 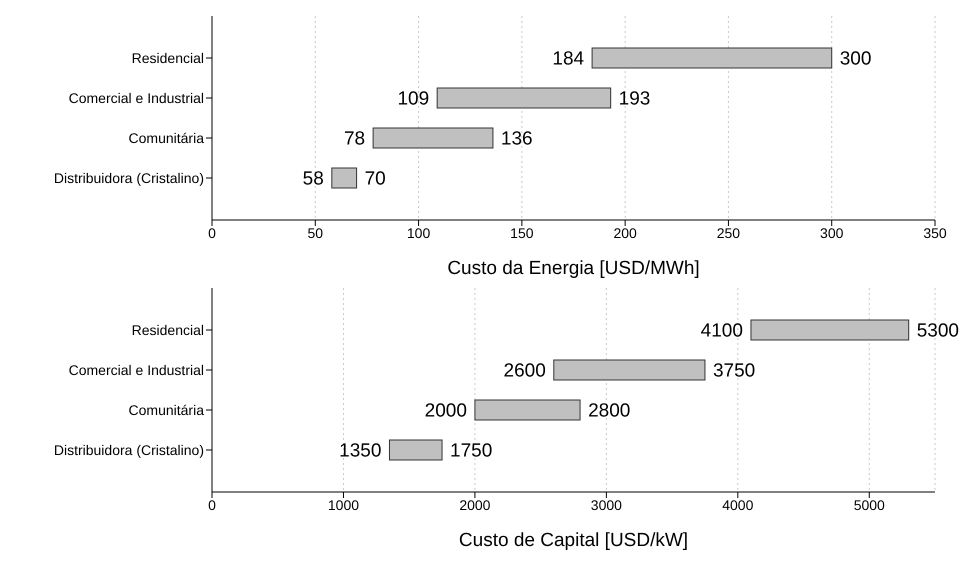 What do you see at coordinates (573, 268) in the screenshot?
I see `x-axis-title: Custo da Energia [USD/MWh]` at bounding box center [573, 268].